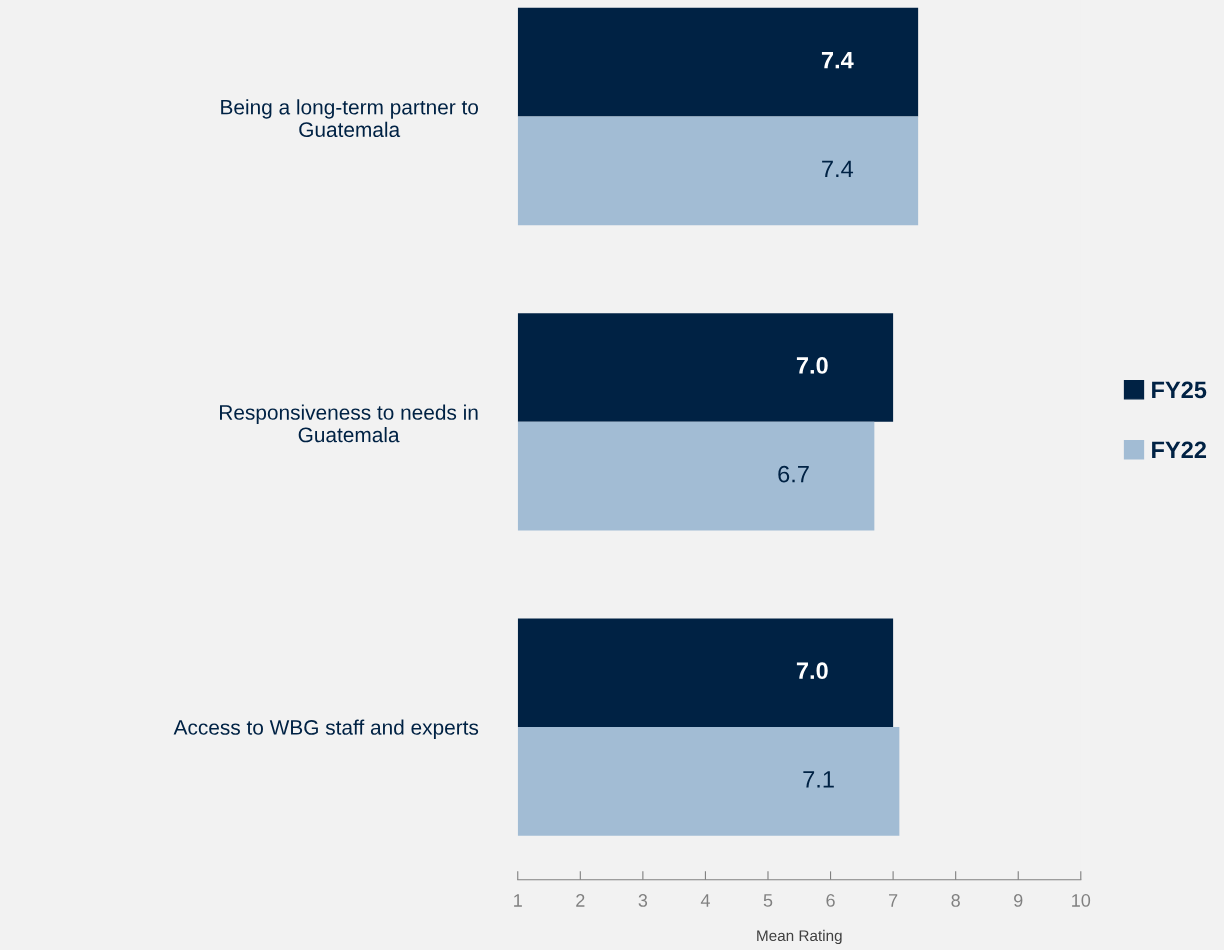  Describe the element at coordinates (349, 423) in the screenshot. I see `y-tick-label: Responsiveness to needs in Guatemala` at that location.